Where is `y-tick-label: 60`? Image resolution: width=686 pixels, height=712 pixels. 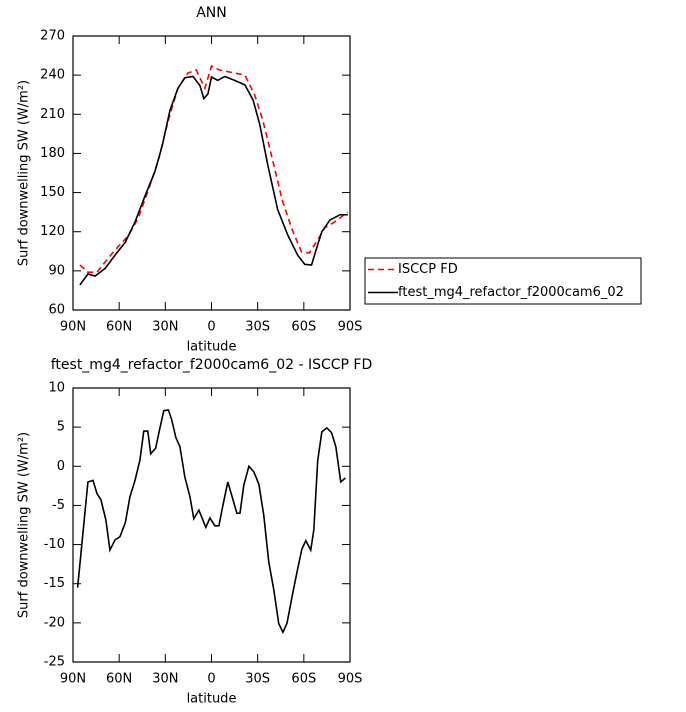 y-tick-label: 60 is located at coordinates (56, 310).